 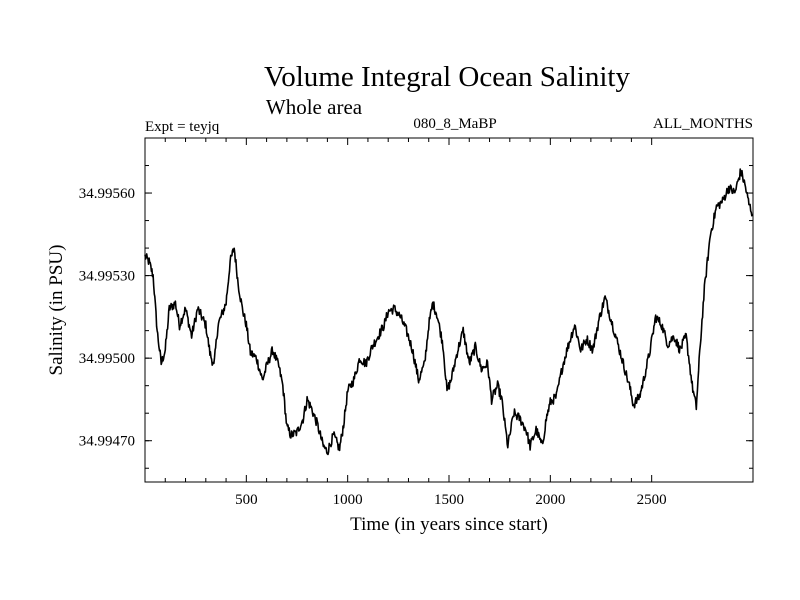 I want to click on experiment-label: Expt = teyjq, so click(x=182, y=127).